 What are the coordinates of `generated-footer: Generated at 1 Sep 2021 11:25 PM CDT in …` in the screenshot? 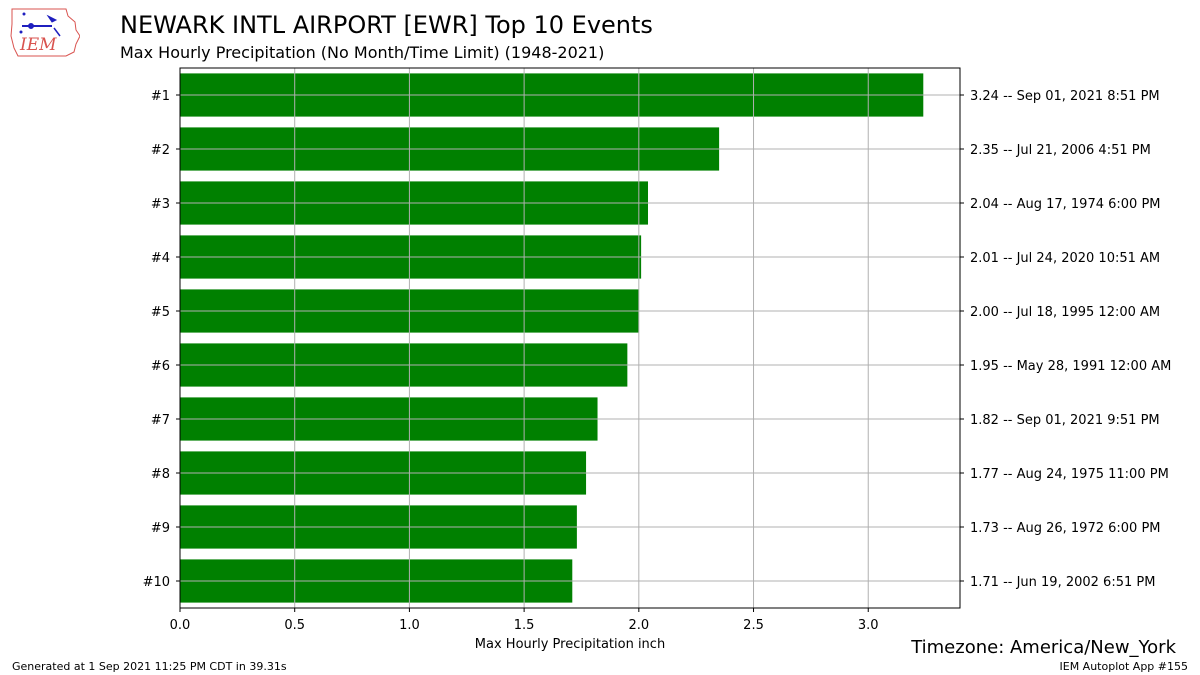 It's located at (149, 666).